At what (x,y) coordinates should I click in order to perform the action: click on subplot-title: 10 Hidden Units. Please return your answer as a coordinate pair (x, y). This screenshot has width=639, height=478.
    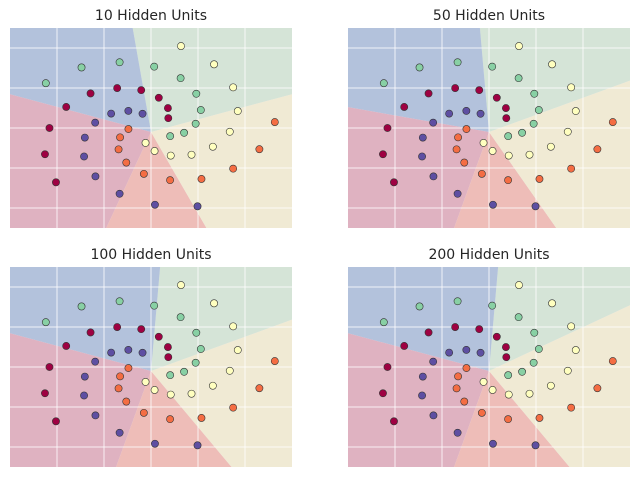
    Looking at the image, I should click on (151, 16).